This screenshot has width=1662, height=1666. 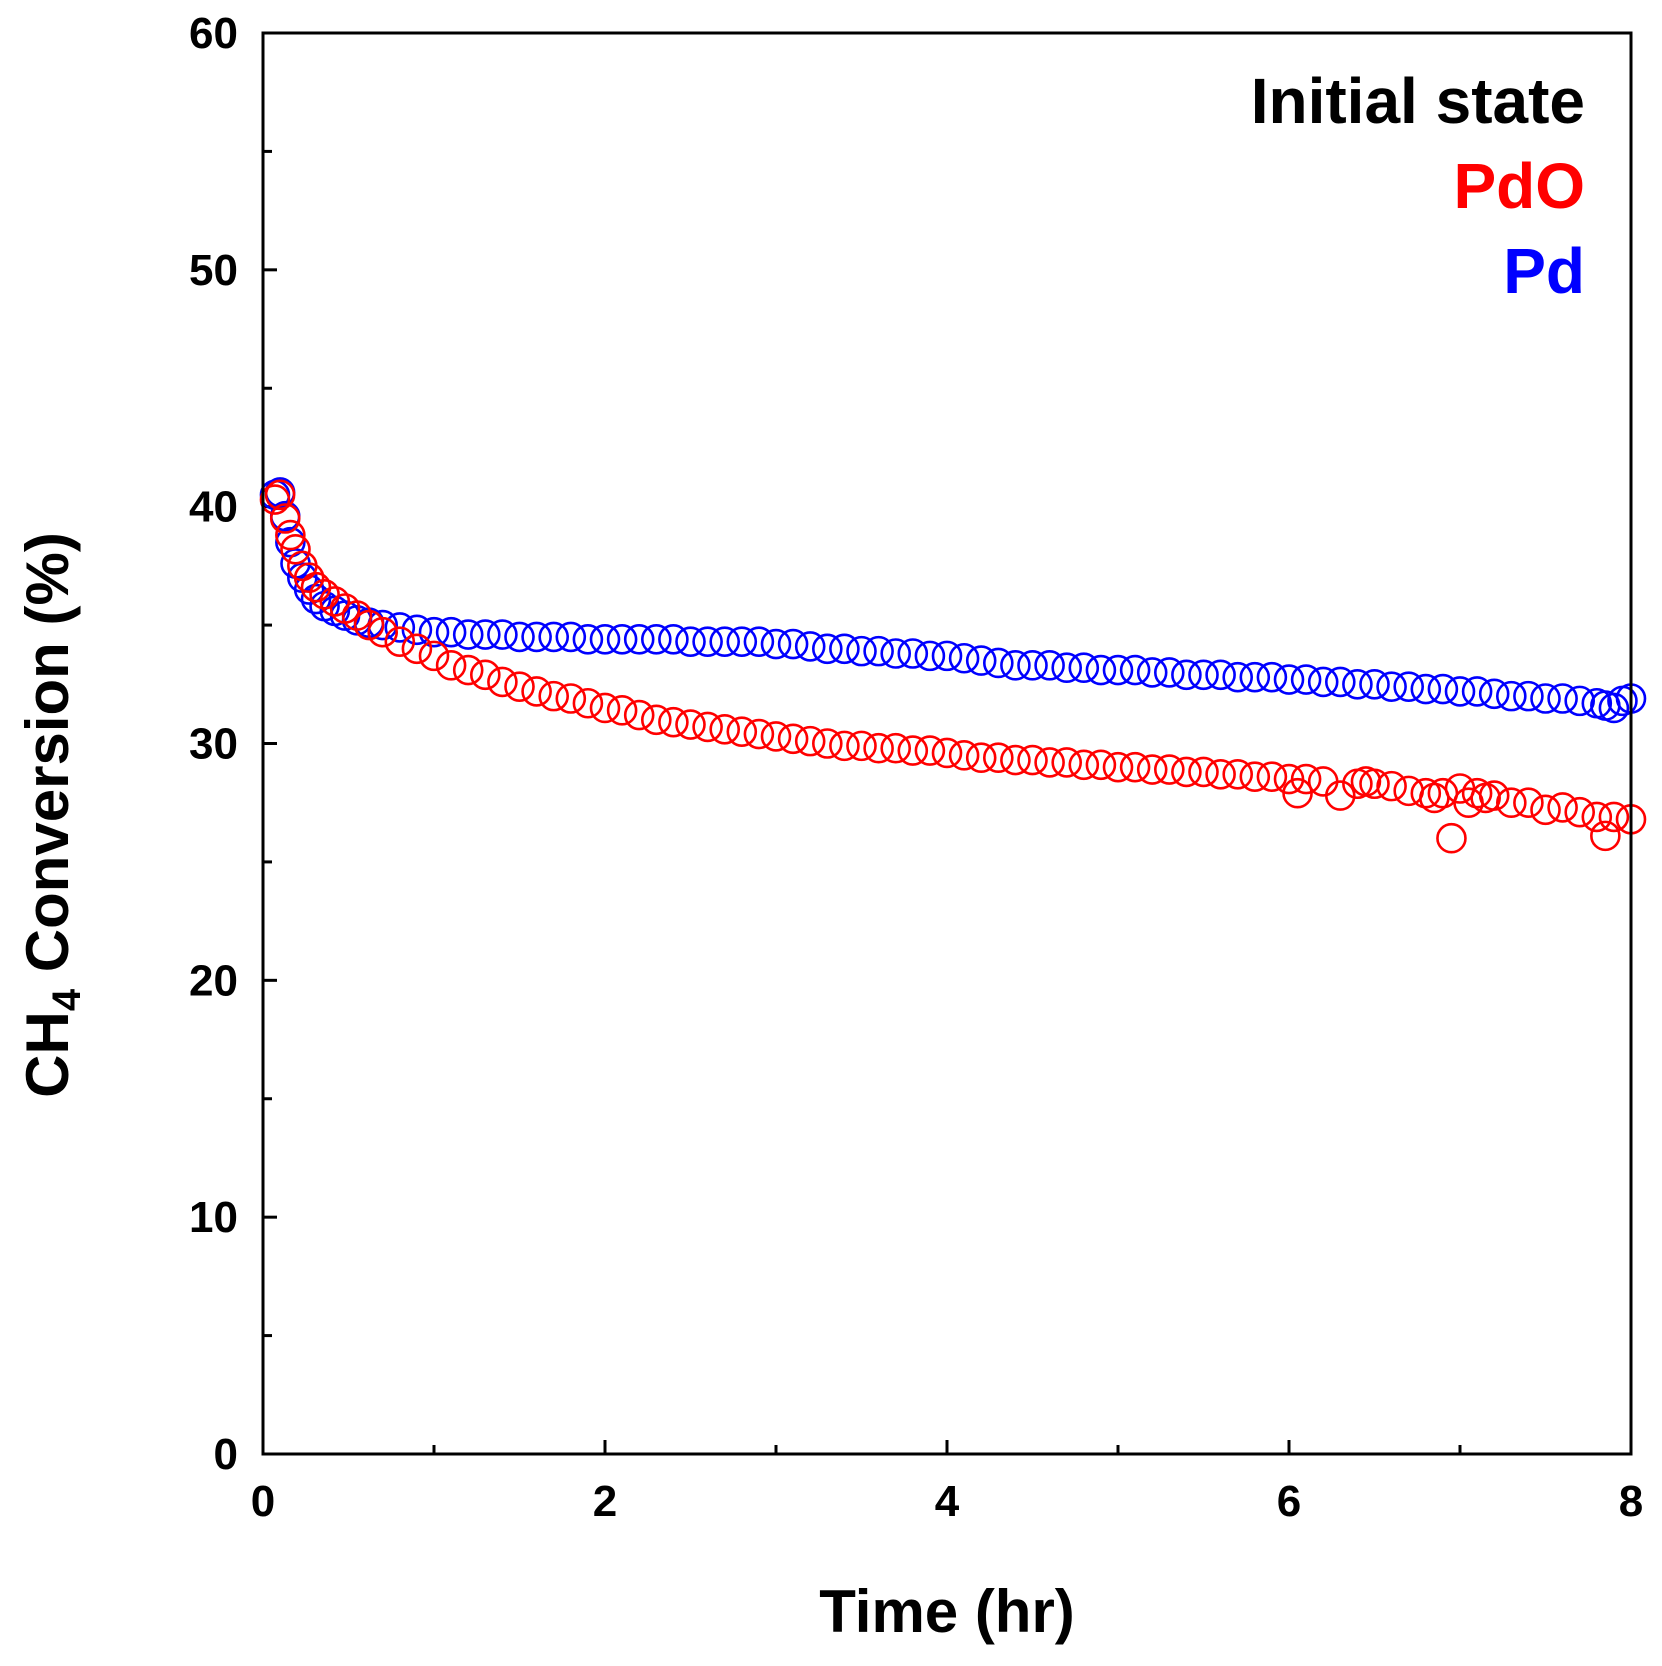 What do you see at coordinates (947, 1501) in the screenshot?
I see `x-tick-label: 4` at bounding box center [947, 1501].